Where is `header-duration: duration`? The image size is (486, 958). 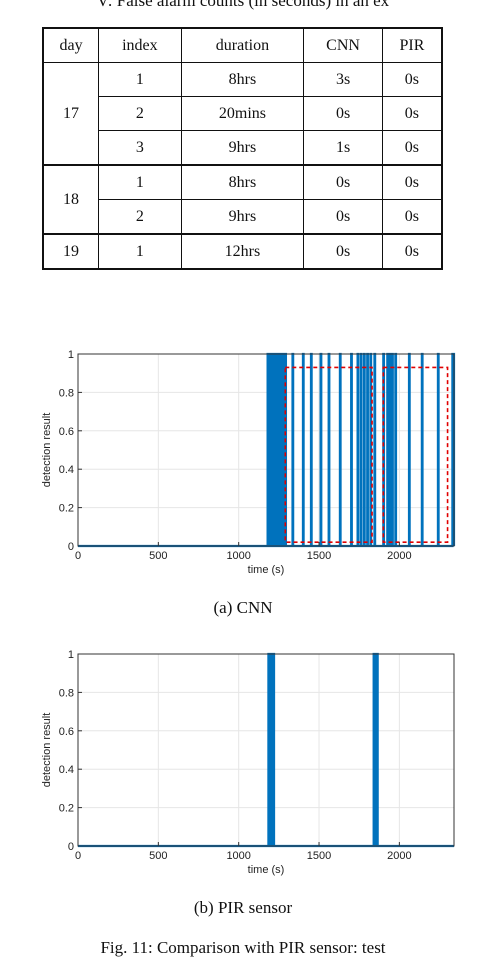
header-duration: duration is located at coordinates (242, 45).